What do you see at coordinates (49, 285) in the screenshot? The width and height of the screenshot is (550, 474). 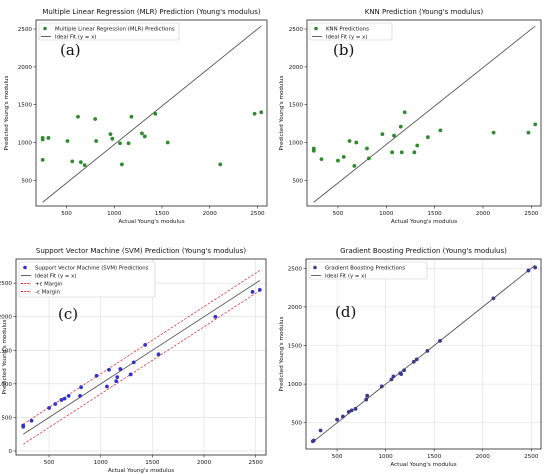 I see `legend-label-2: +ε Margin` at bounding box center [49, 285].